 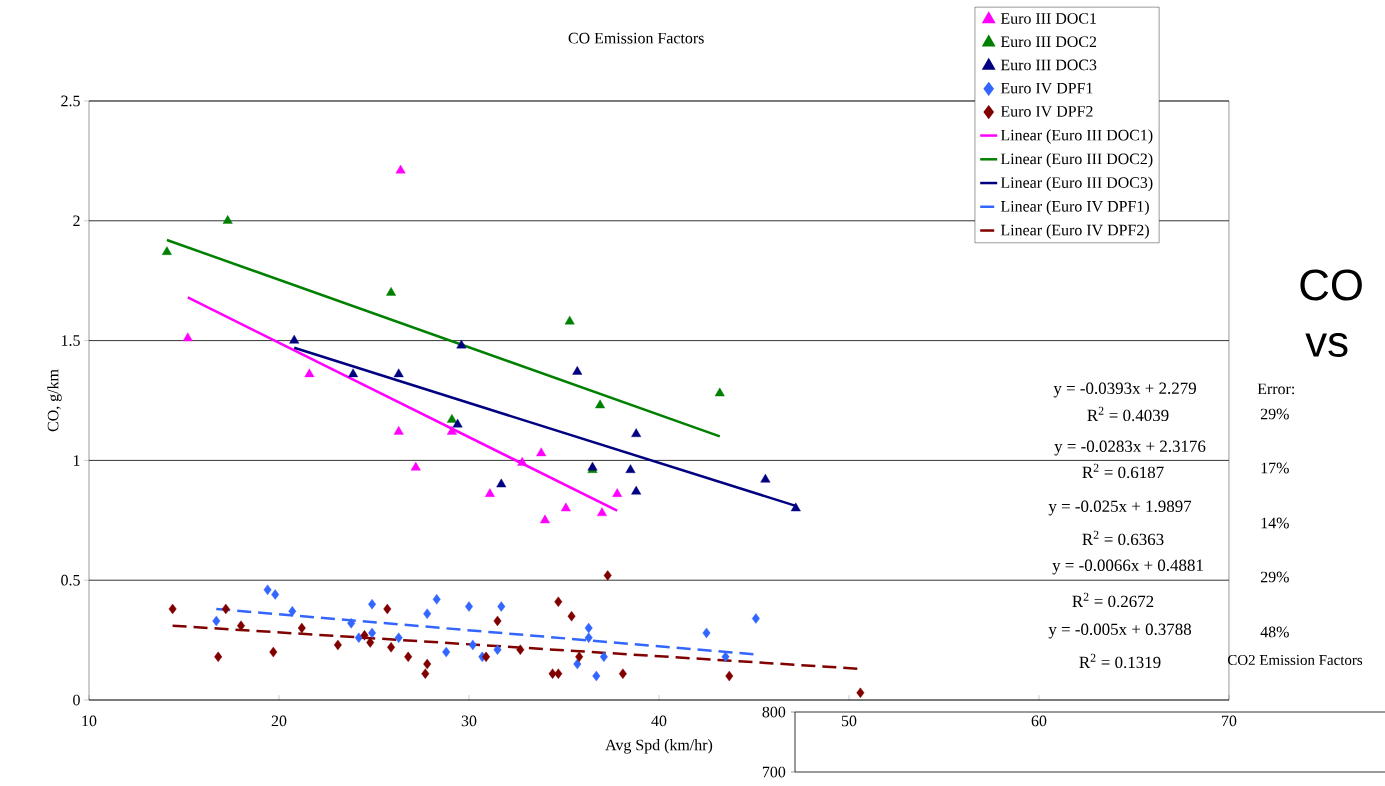 I want to click on annotation: R$^{2}$ = 0.6363, so click(x=1123, y=538).